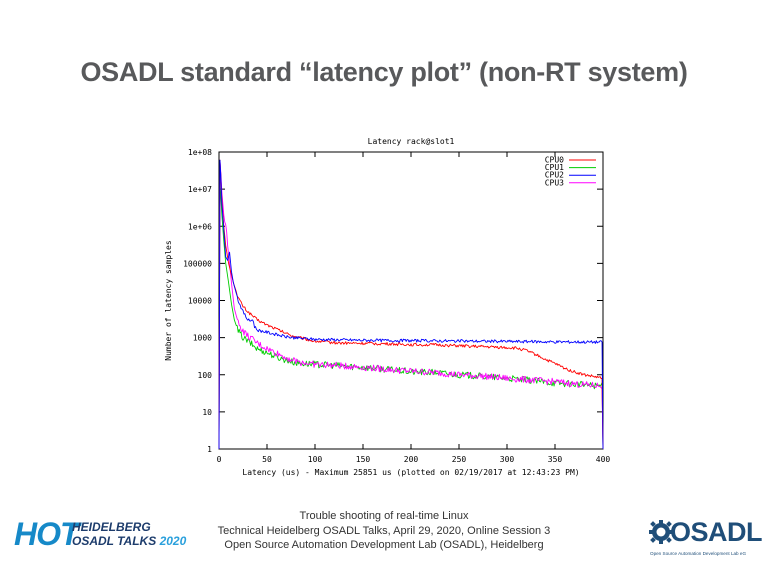 The height and width of the screenshot is (576, 768). What do you see at coordinates (363, 459) in the screenshot?
I see `x-tick-label: 150` at bounding box center [363, 459].